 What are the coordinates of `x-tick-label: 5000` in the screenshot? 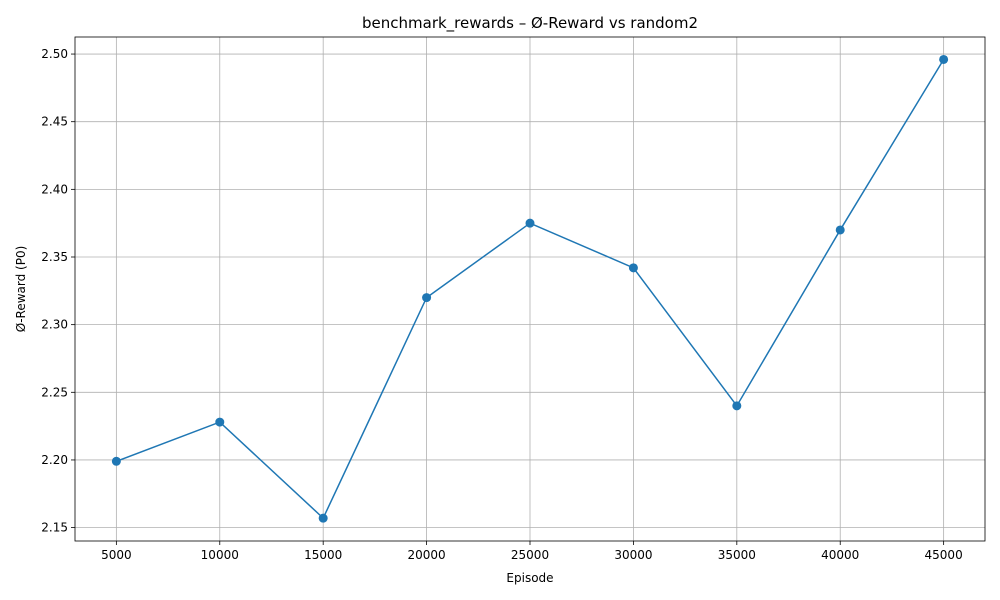 It's located at (116, 555).